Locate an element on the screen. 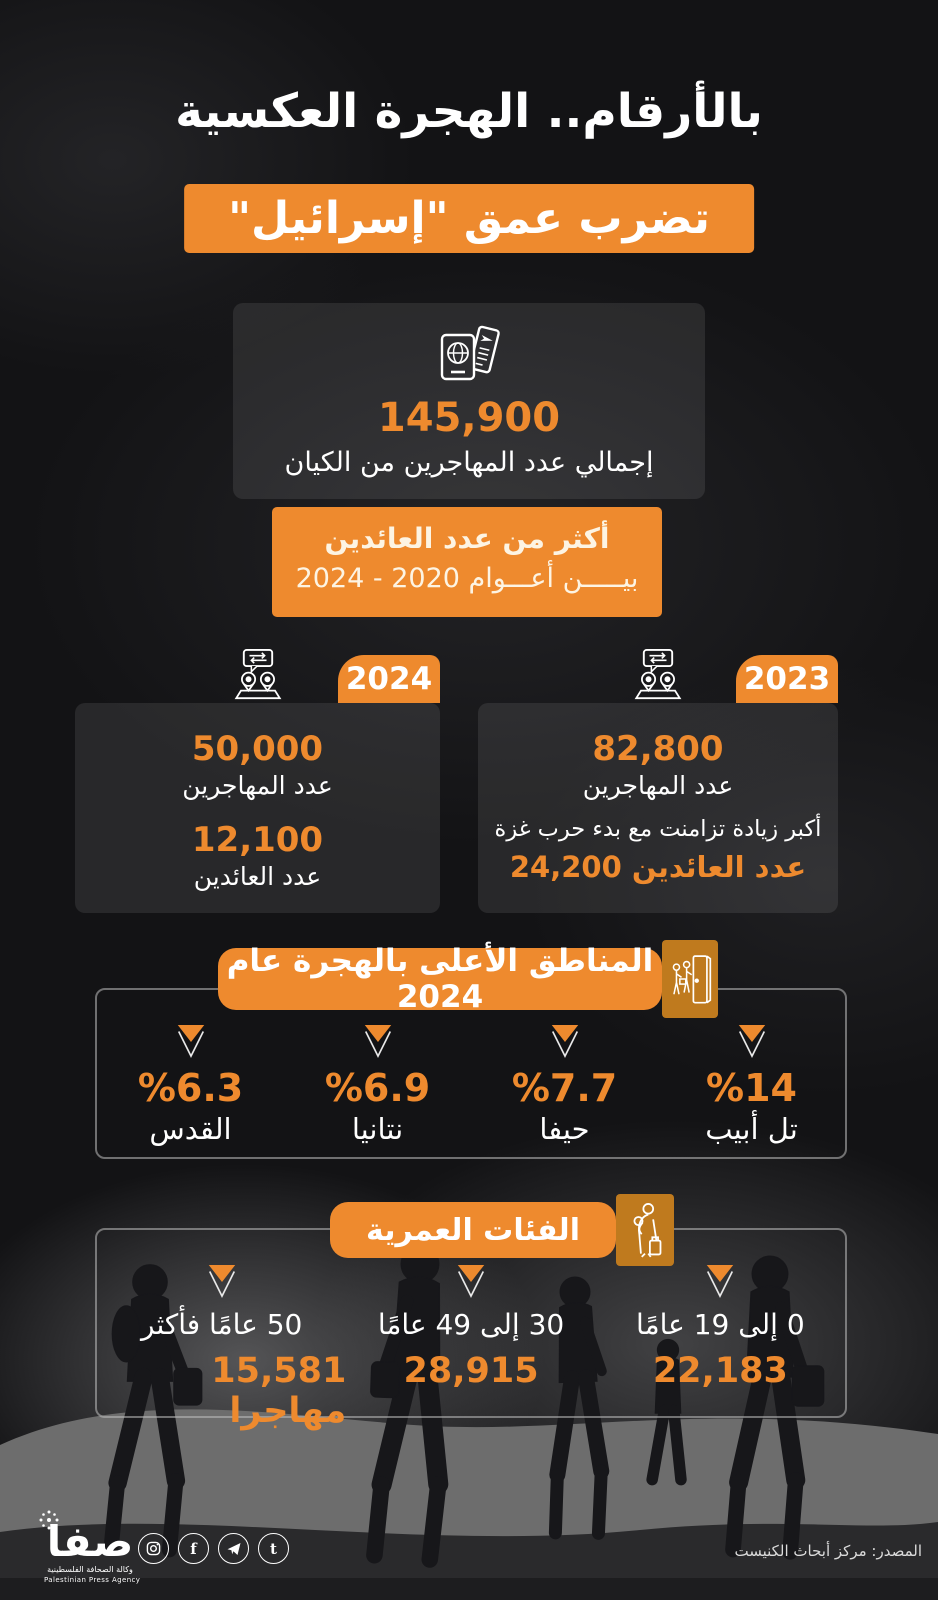 This screenshot has height=1600, width=938. page-title: بالأرقام.. الهجرة العكسية is located at coordinates (469, 111).